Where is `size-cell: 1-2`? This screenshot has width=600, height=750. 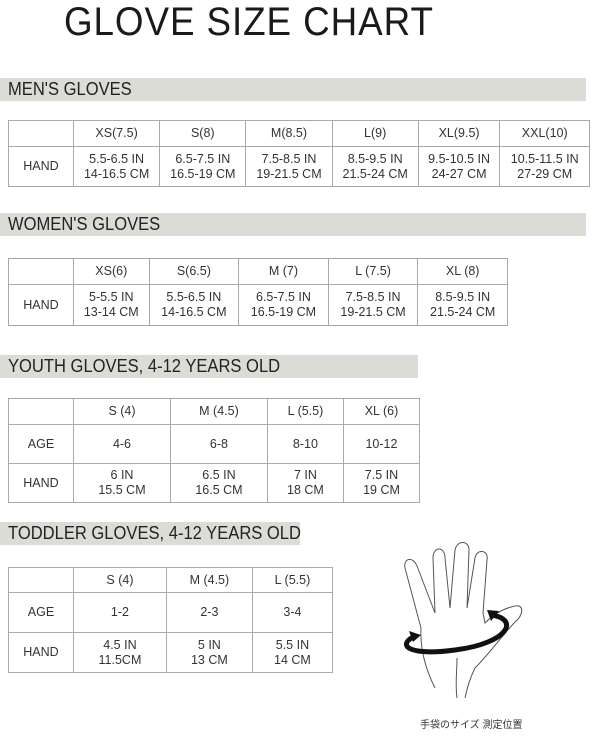 size-cell: 1-2 is located at coordinates (120, 612).